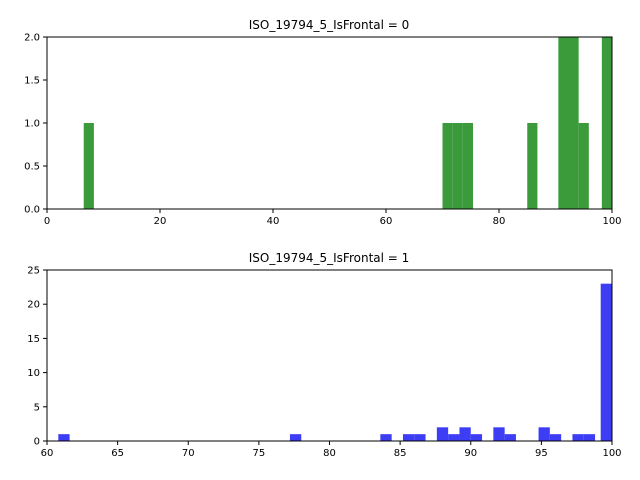 This screenshot has width=640, height=480. Describe the element at coordinates (400, 453) in the screenshot. I see `x-tick-label: 85` at that location.